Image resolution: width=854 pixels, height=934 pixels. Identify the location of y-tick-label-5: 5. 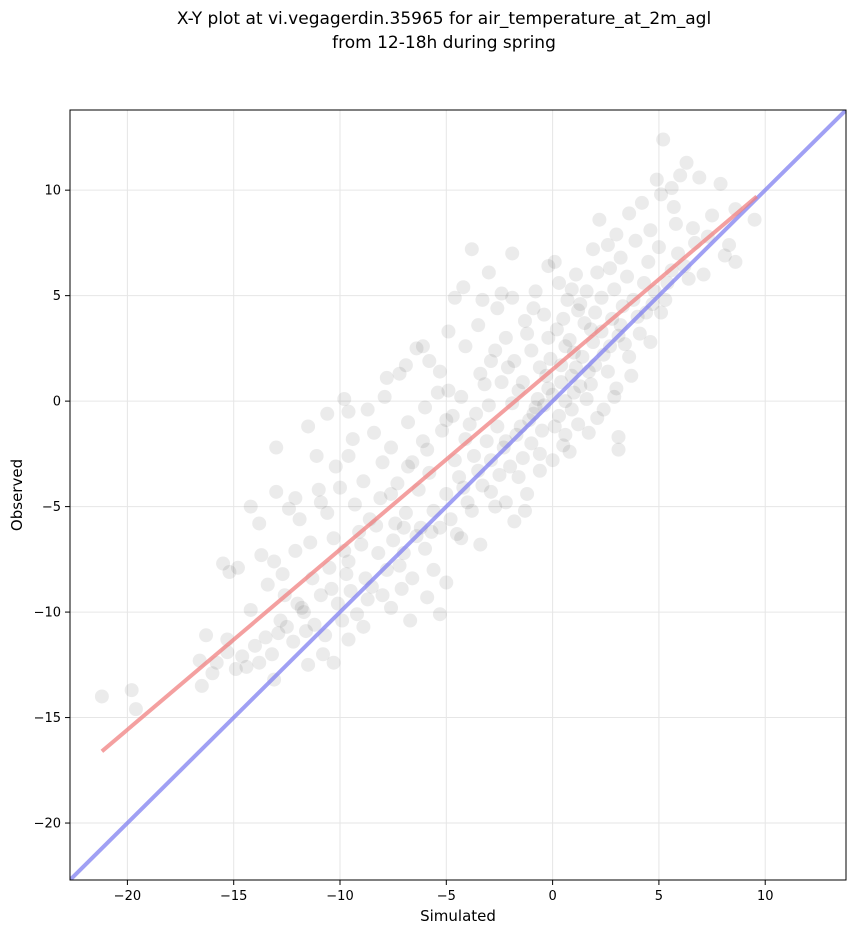
(57, 296).